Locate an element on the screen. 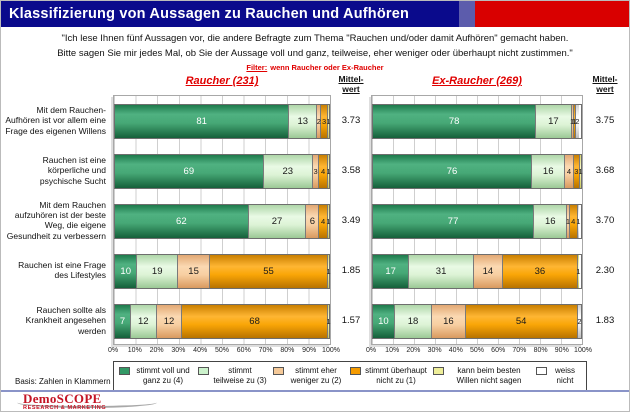 This screenshot has width=630, height=412. mittelwert-column-right: 3.75 3.68 3.70 2.30 1.83 is located at coordinates (605, 220).